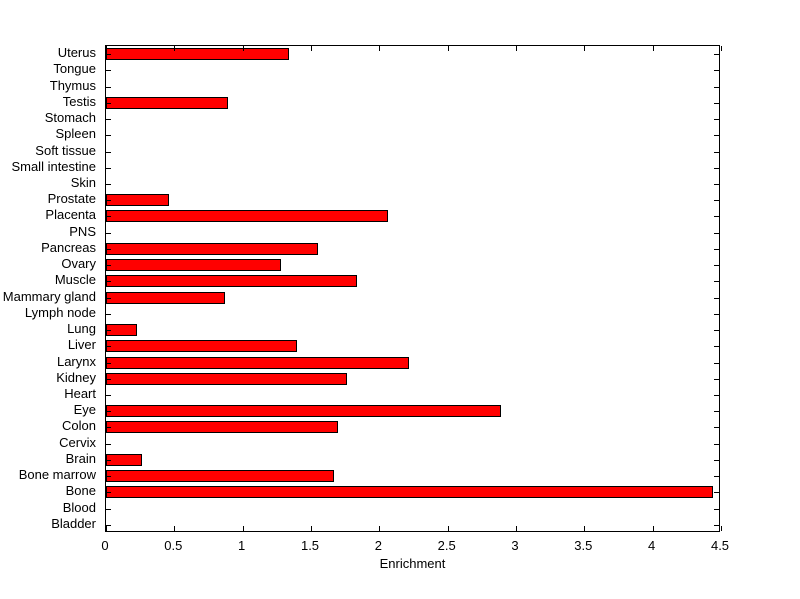  I want to click on x-tick-label-3: 3, so click(515, 545).